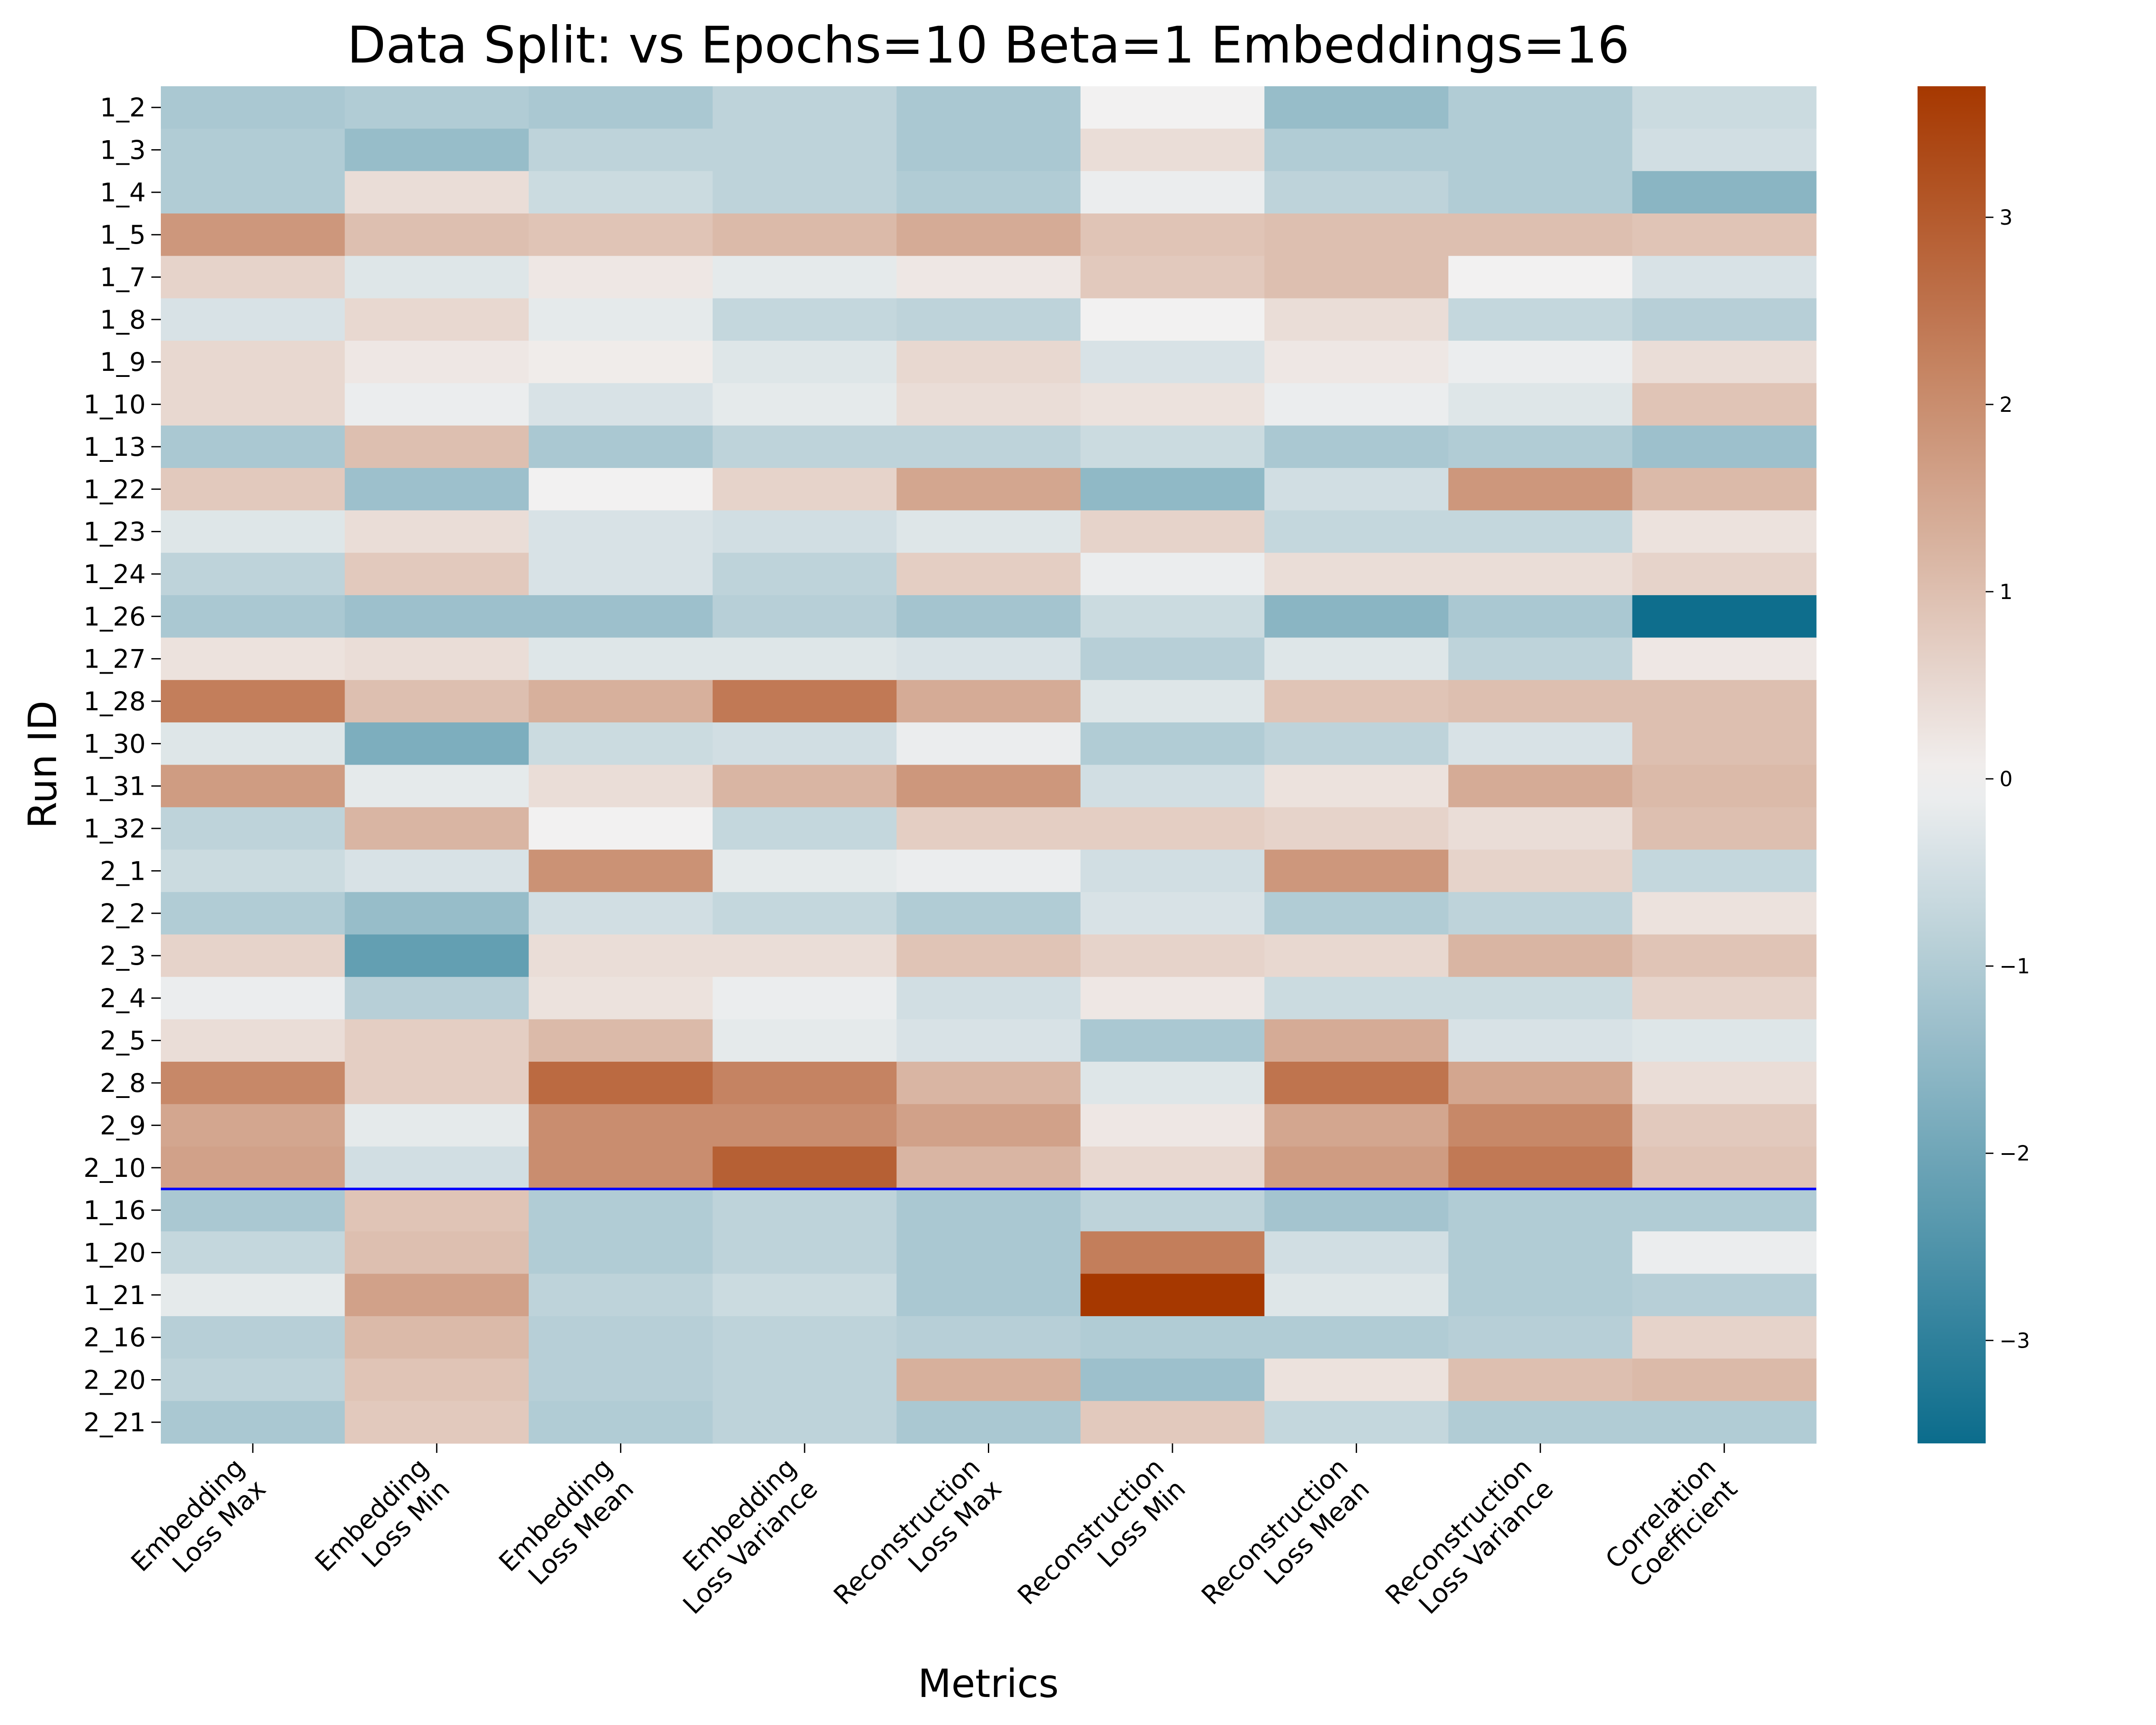 The height and width of the screenshot is (1725, 2156). What do you see at coordinates (1102, 1542) in the screenshot?
I see `x-tick-label: ReconstructionLoss Min` at bounding box center [1102, 1542].